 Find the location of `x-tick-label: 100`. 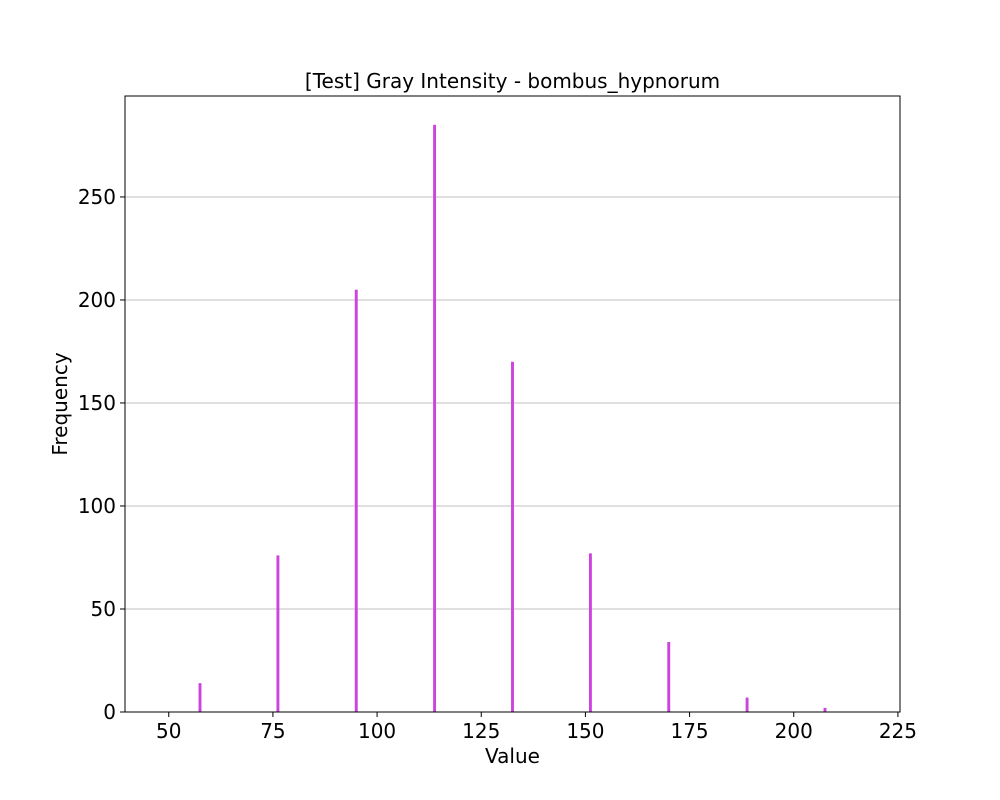

x-tick-label: 100 is located at coordinates (377, 731).